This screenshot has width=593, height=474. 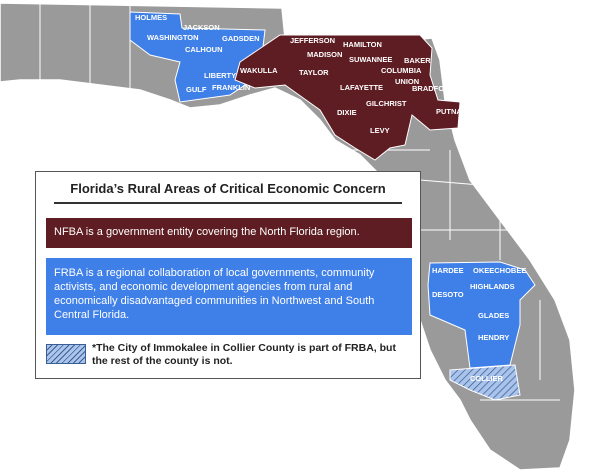 I want to click on county-label: LIBERTY, so click(x=220, y=75).